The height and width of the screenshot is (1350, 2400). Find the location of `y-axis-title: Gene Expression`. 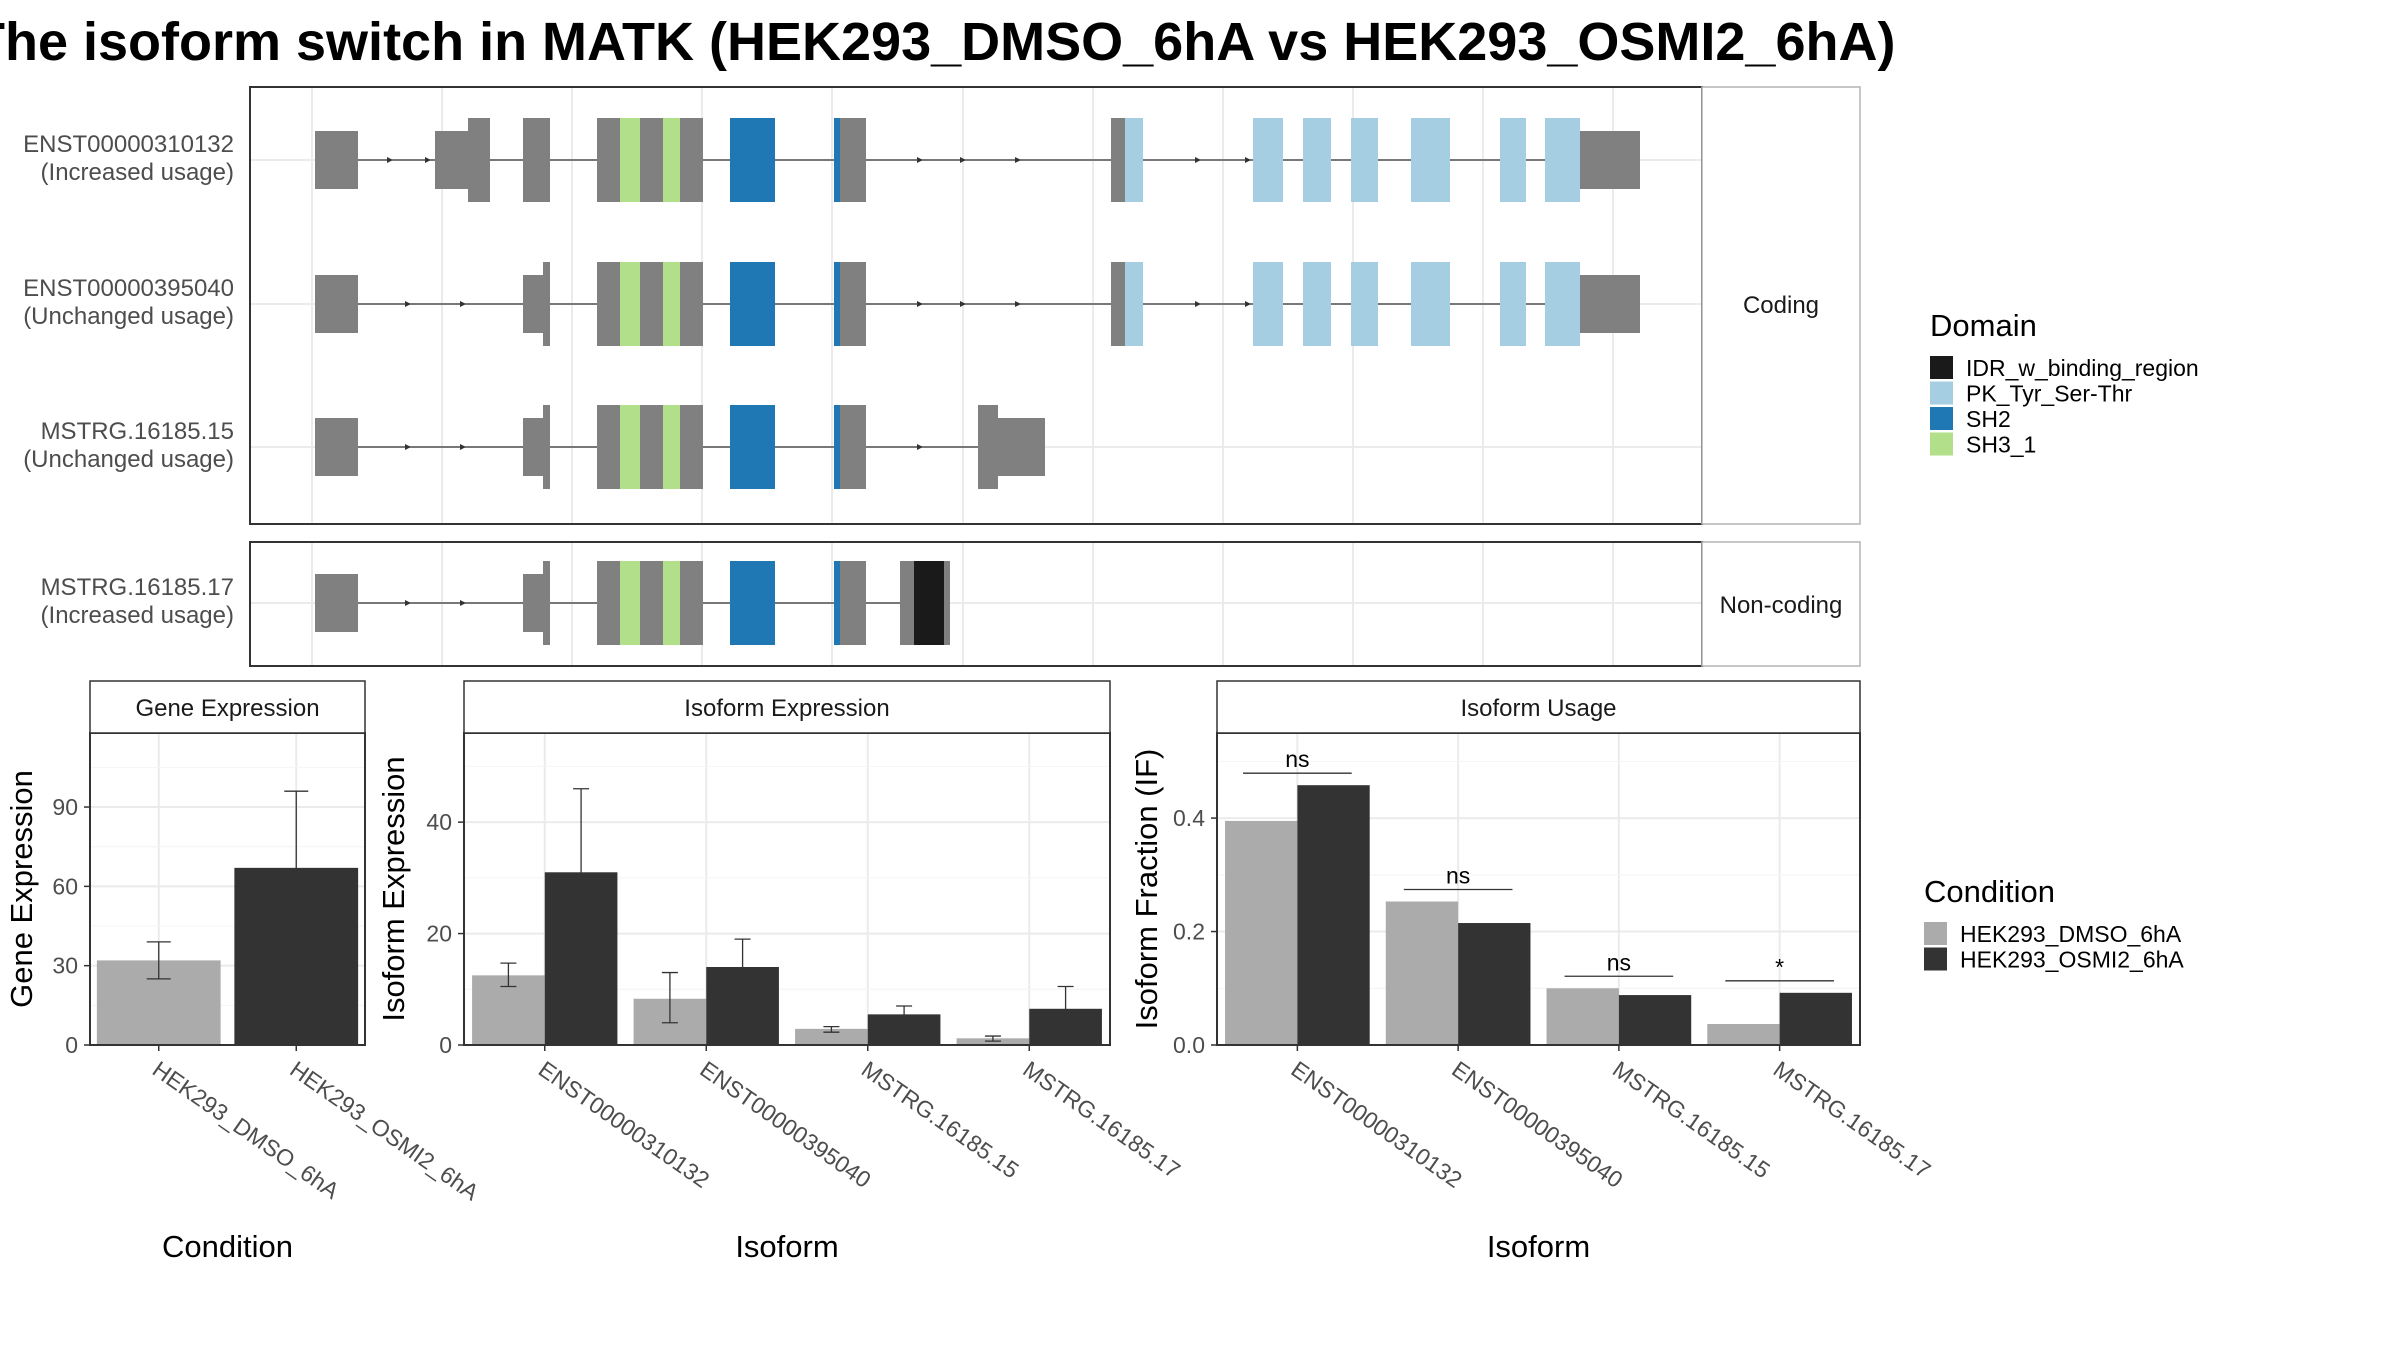

y-axis-title: Gene Expression is located at coordinates (21, 889).